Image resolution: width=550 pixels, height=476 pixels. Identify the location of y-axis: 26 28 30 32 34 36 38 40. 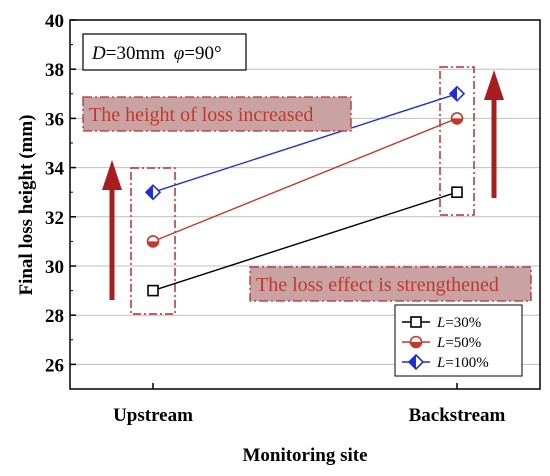
(60, 200).